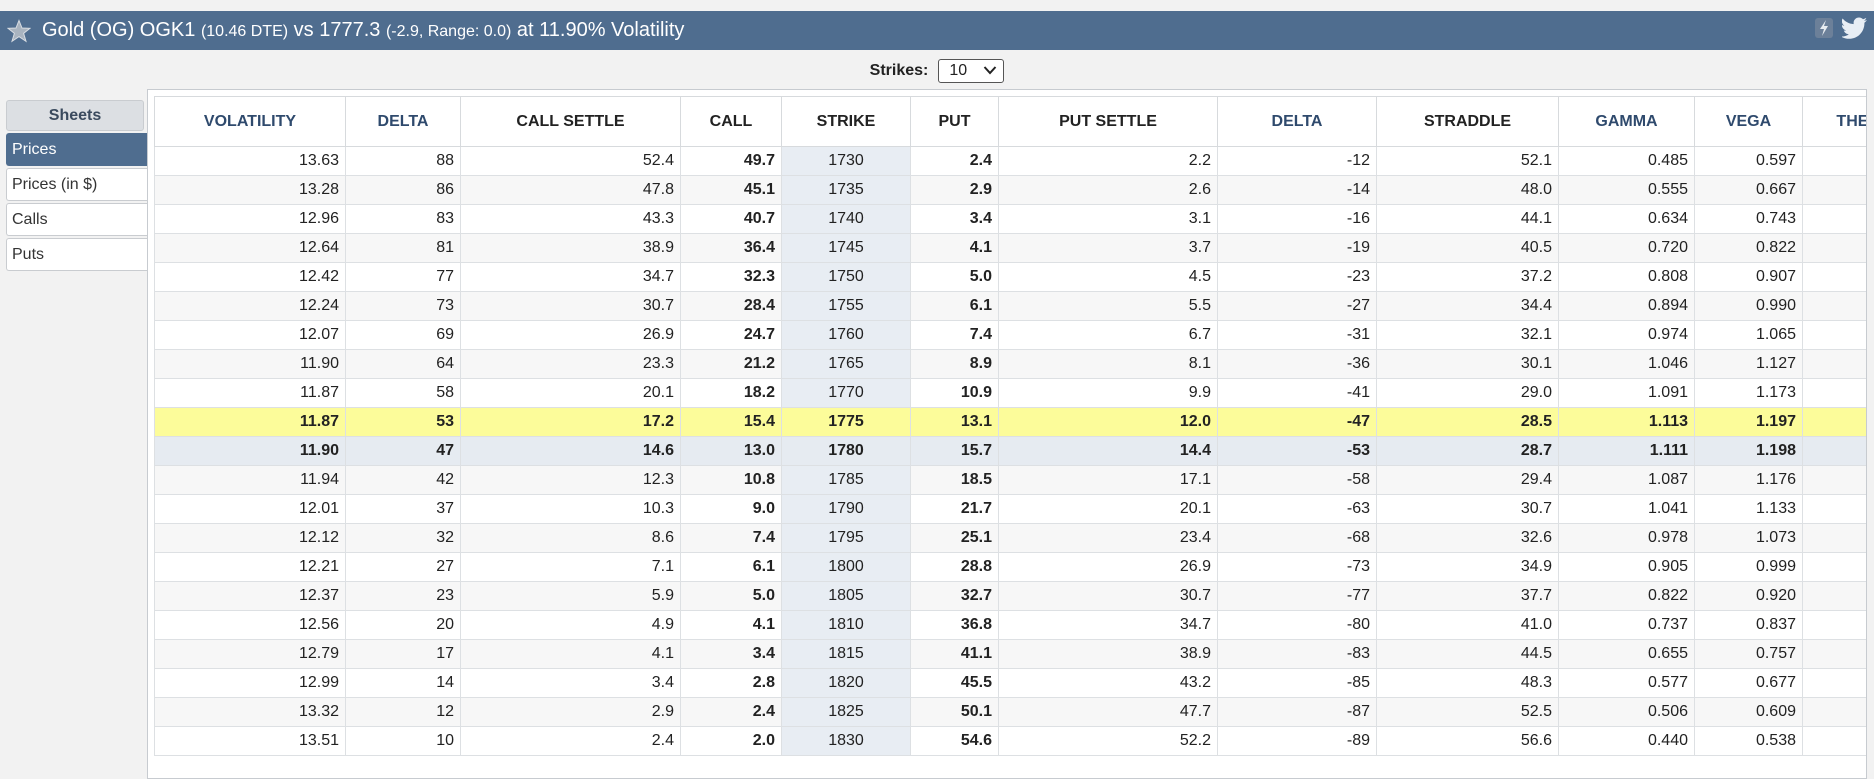 The image size is (1874, 779). What do you see at coordinates (1748, 654) in the screenshot?
I see `table-cell: 0.757` at bounding box center [1748, 654].